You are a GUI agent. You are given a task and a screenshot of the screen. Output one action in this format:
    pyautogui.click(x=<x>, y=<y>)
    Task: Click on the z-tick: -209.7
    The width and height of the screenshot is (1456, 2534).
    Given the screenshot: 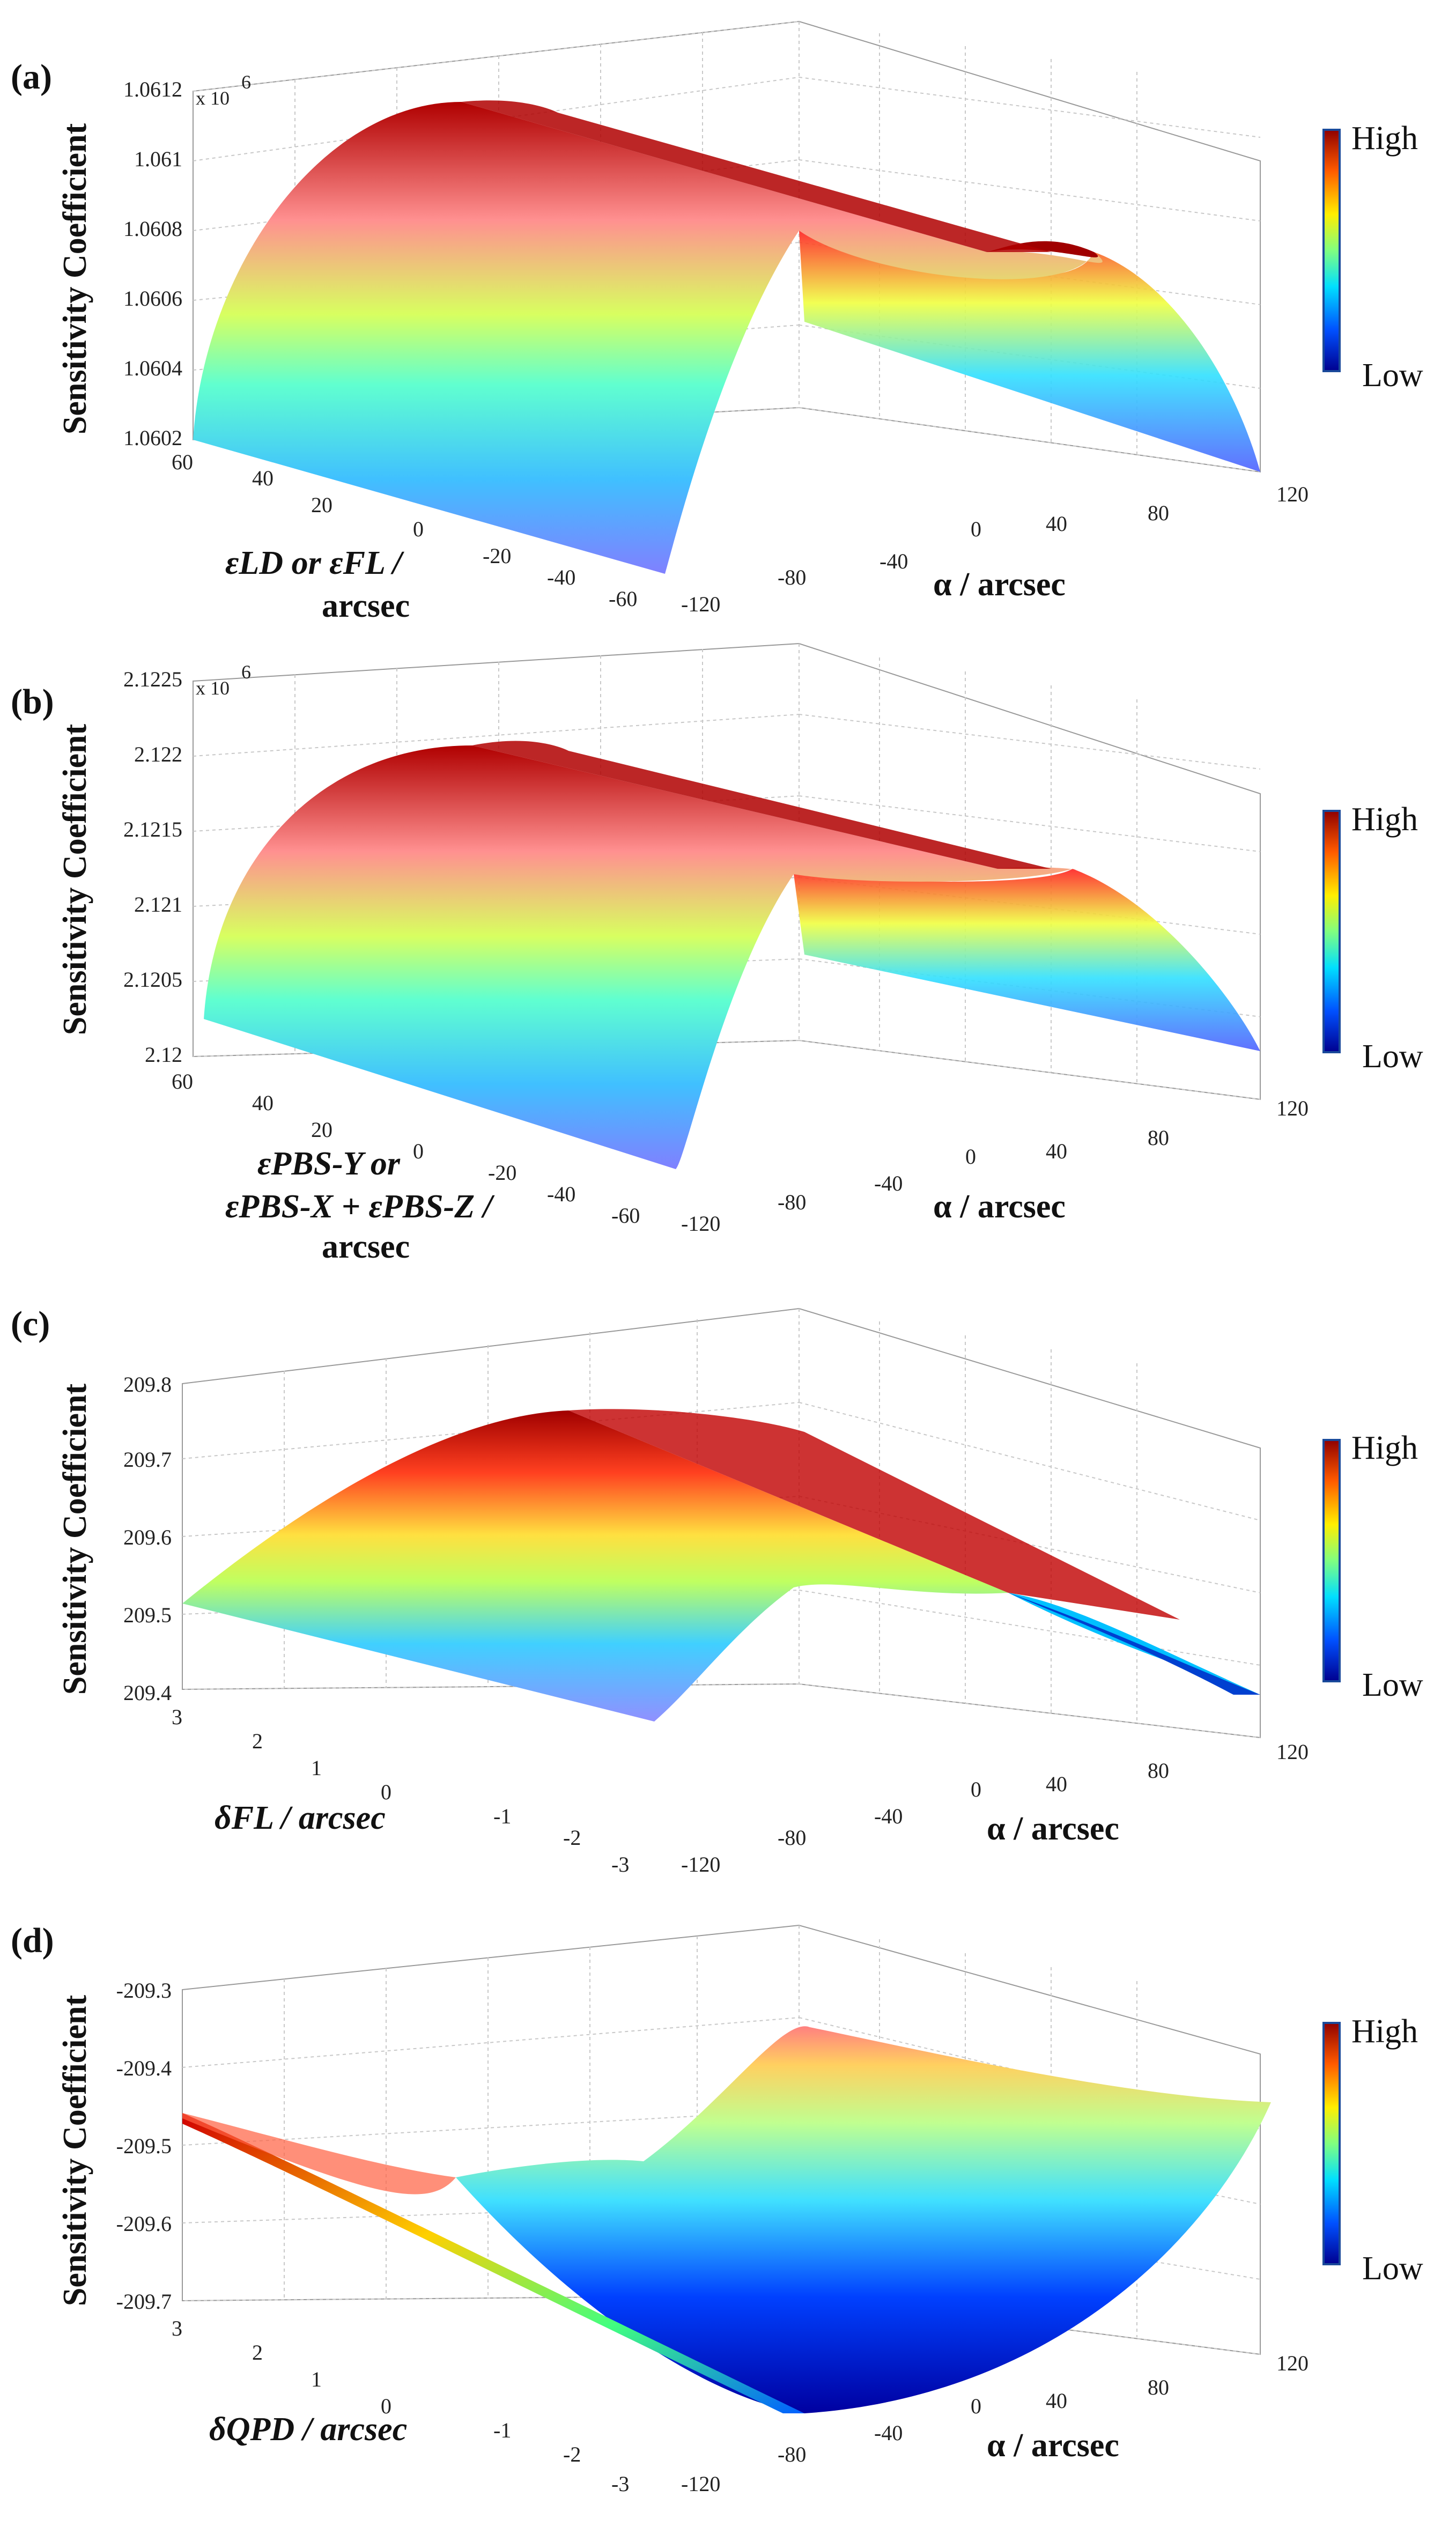 What is the action you would take?
    pyautogui.click(x=144, y=2301)
    